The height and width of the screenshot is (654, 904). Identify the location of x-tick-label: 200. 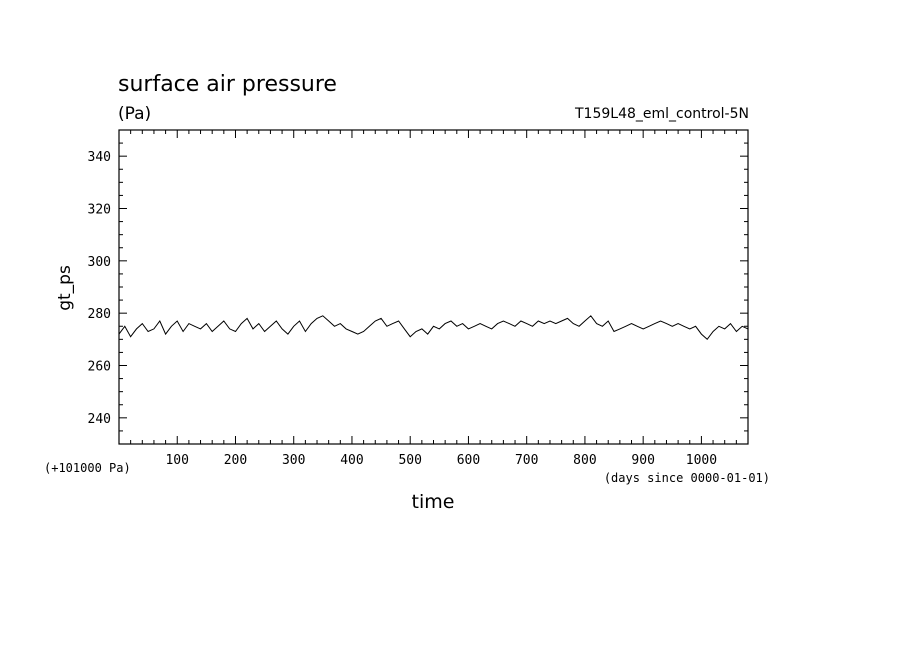
(235, 460).